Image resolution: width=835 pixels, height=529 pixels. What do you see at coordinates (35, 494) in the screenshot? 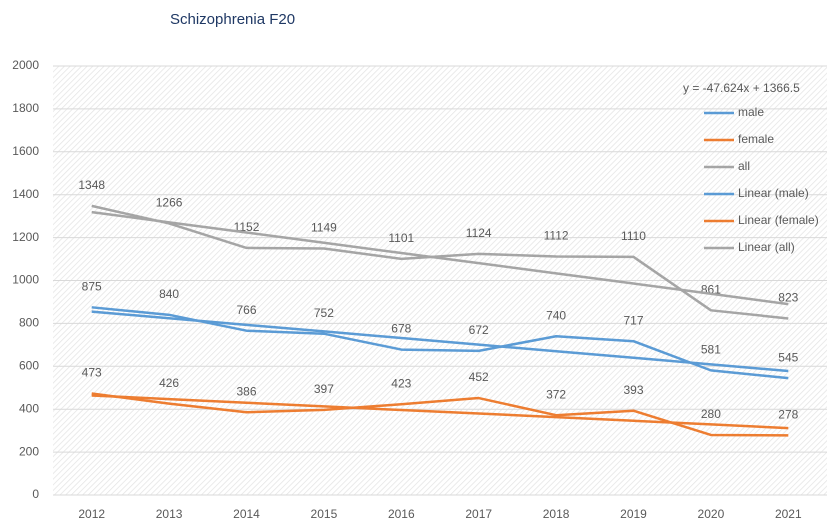
I see `y-tick-label: 0` at bounding box center [35, 494].